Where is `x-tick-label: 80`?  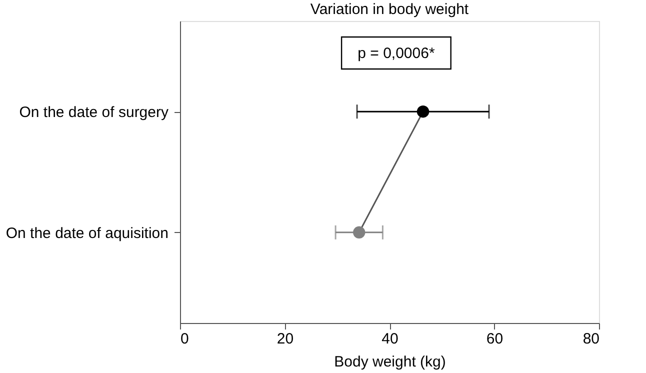 x-tick-label: 80 is located at coordinates (591, 339).